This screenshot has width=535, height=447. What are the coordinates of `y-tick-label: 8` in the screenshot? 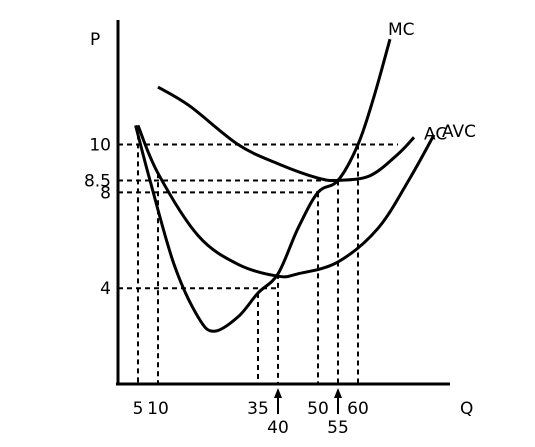 It's located at (105, 193).